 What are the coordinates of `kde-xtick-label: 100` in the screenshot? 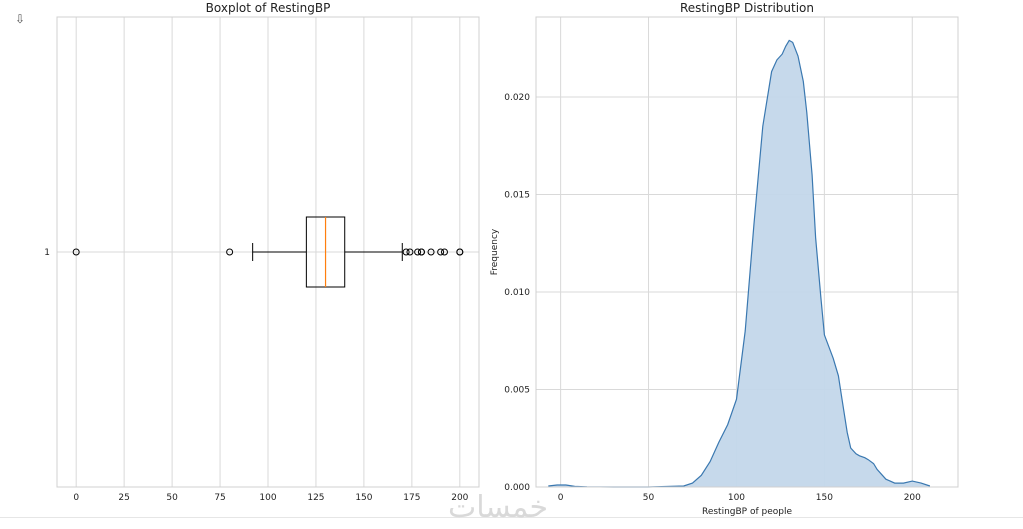 It's located at (736, 498).